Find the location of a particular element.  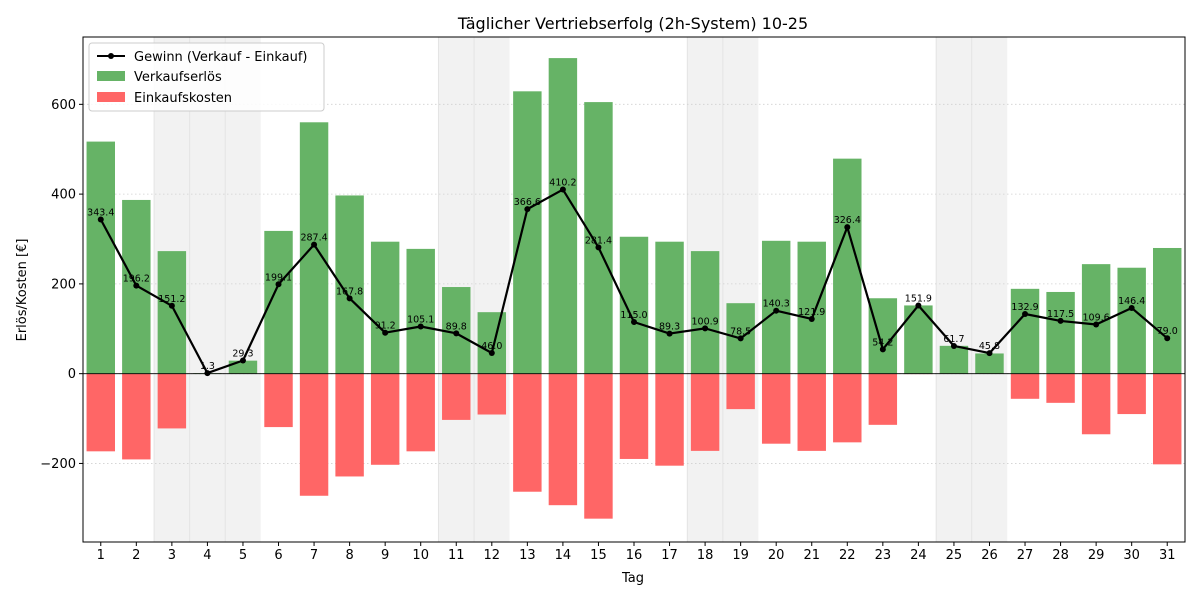

x-tick-label-14: 14 is located at coordinates (563, 555).